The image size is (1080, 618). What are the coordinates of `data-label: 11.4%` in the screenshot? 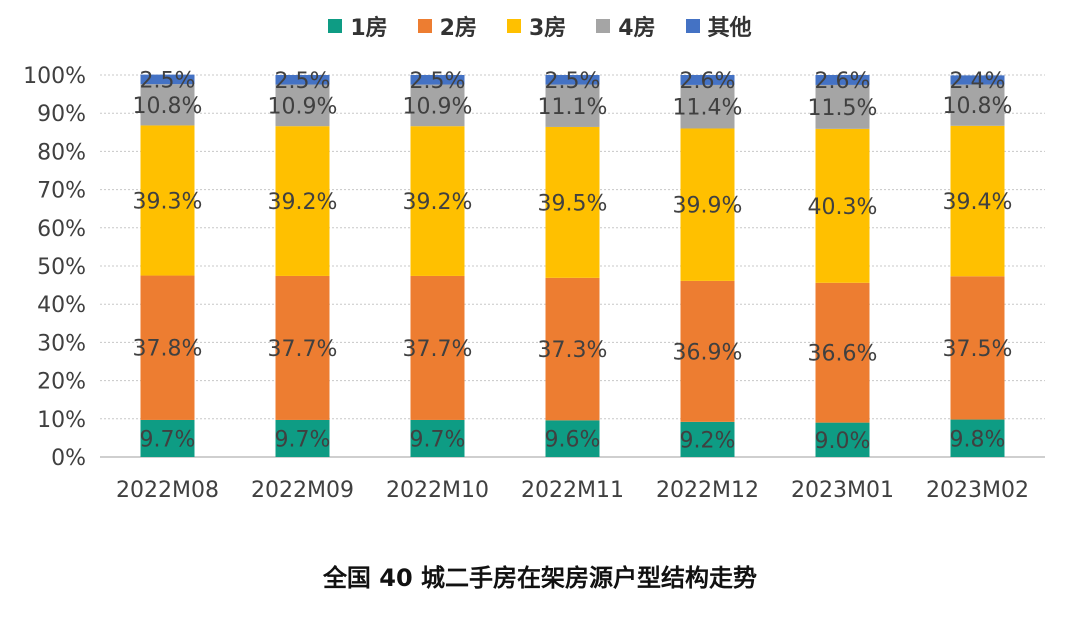 It's located at (708, 108).